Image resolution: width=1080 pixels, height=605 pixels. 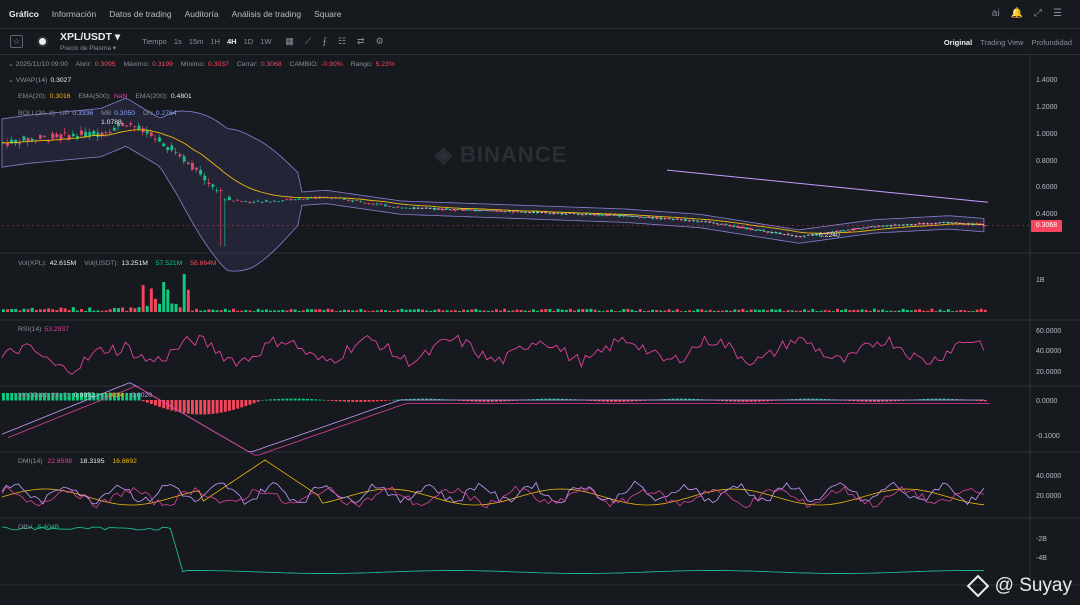 I want to click on tf-tiempo: Tiempo, so click(x=154, y=41).